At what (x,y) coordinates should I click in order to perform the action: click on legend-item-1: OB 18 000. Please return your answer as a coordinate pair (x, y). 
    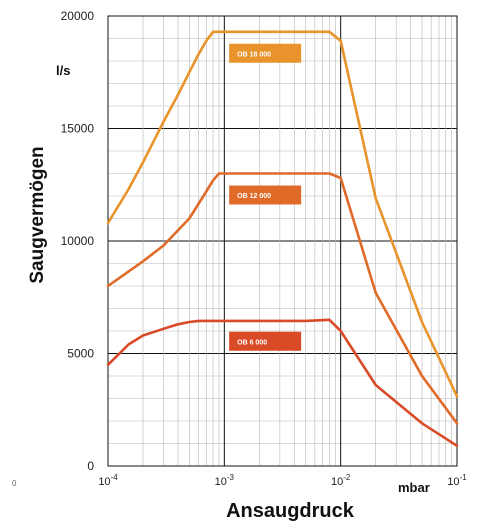
    Looking at the image, I should click on (265, 53).